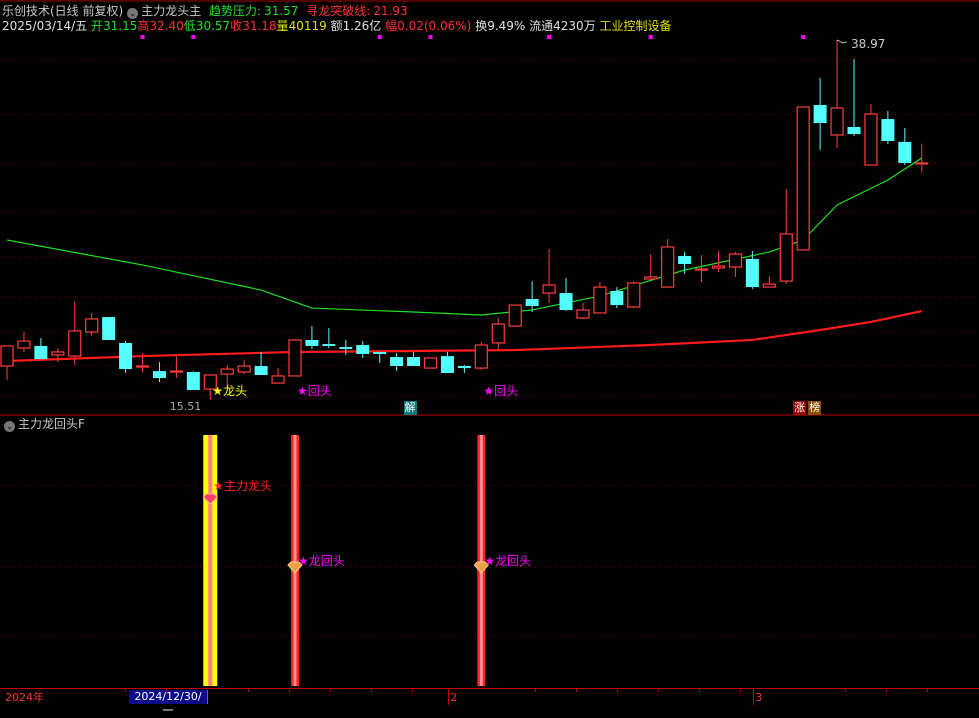 Image resolution: width=979 pixels, height=718 pixels. I want to click on month-divider, so click(449, 697).